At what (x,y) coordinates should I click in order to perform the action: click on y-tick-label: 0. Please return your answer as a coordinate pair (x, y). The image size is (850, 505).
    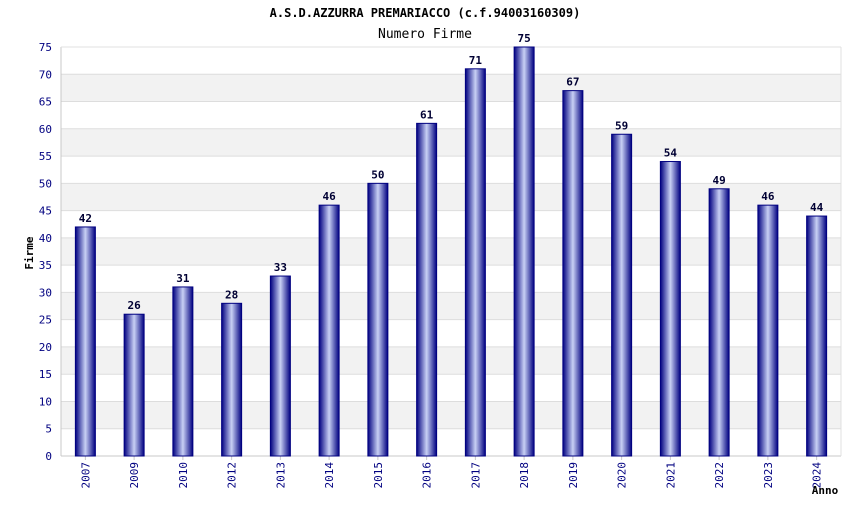
    Looking at the image, I should click on (48, 456).